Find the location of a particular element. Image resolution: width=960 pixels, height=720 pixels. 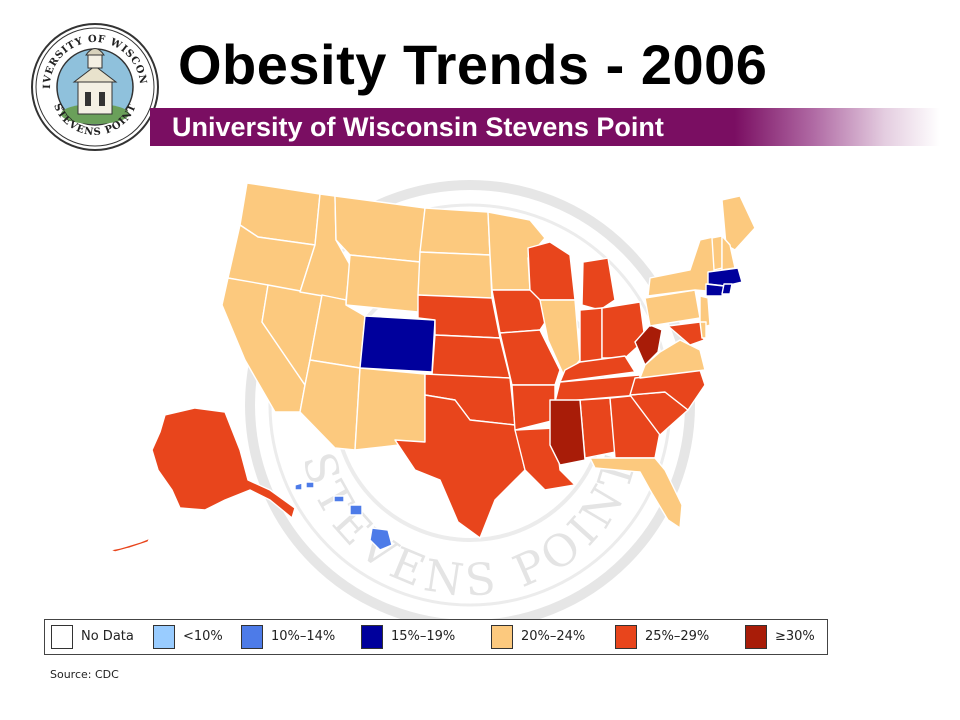

state-indiana is located at coordinates (591, 336).